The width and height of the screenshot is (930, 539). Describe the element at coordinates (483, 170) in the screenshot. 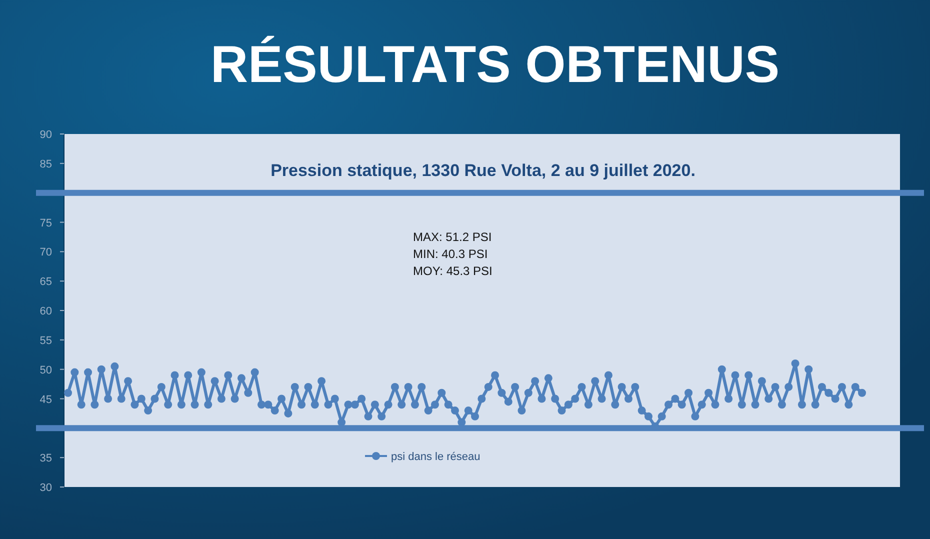

I see `text: Pression statique, 1330 Rue Volta, 2 au 9 juillet 2020.` at that location.